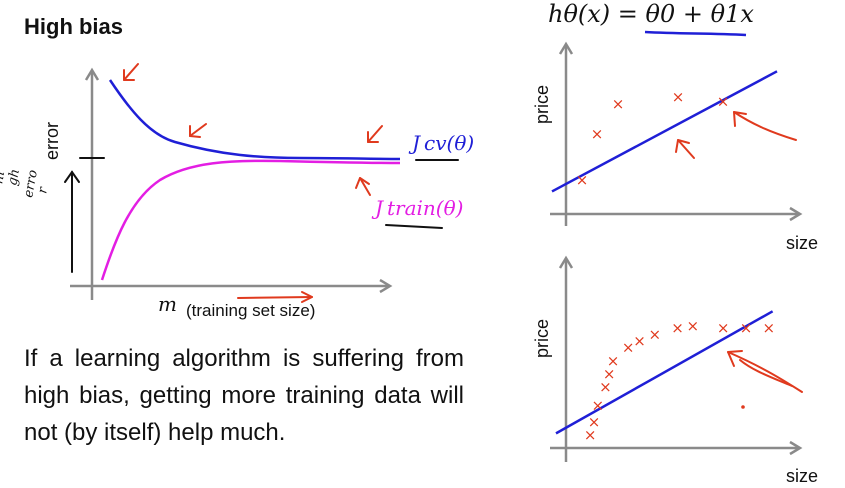  I want to click on top-point-2: ×, so click(597, 134).